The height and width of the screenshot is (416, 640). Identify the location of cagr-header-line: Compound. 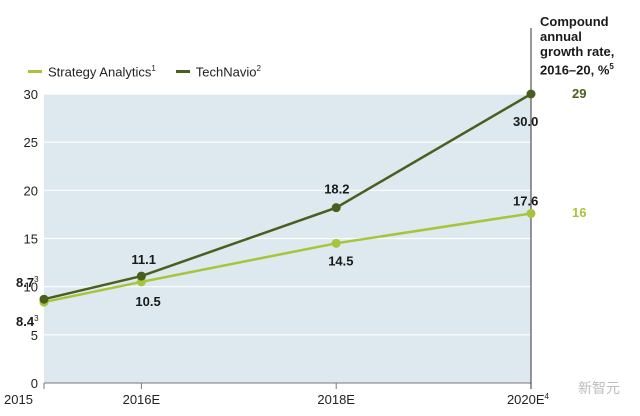
(574, 21).